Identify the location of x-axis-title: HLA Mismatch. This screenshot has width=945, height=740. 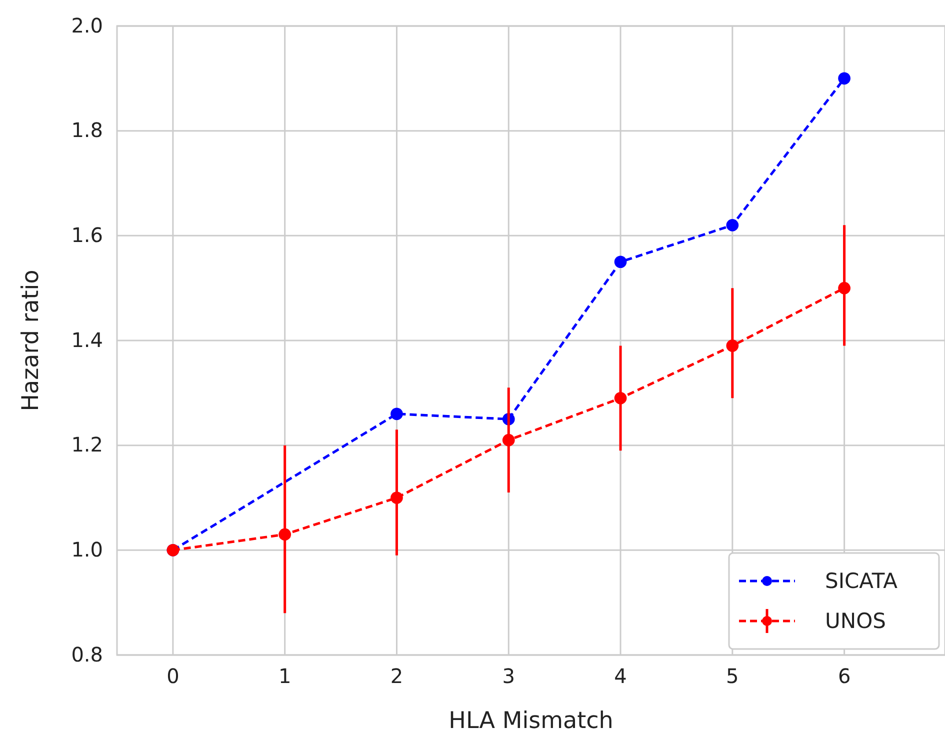
(531, 721).